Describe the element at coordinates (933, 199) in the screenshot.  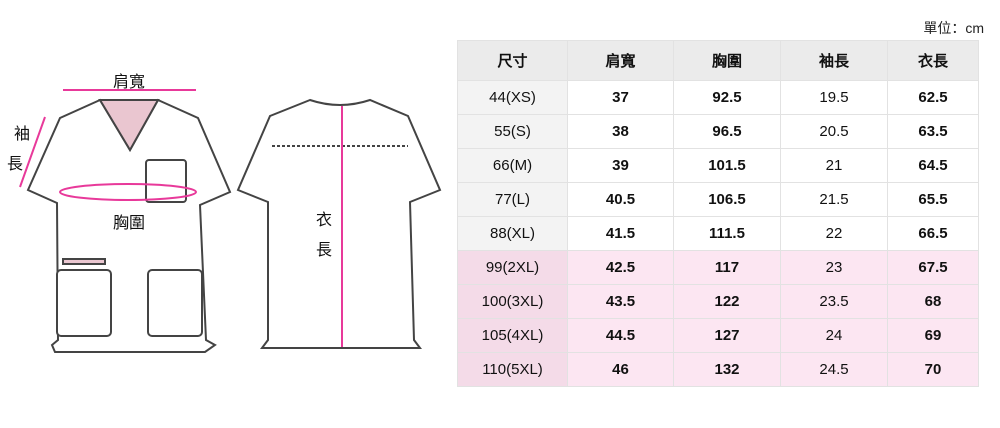
I see `table-cell: 65.5` at that location.